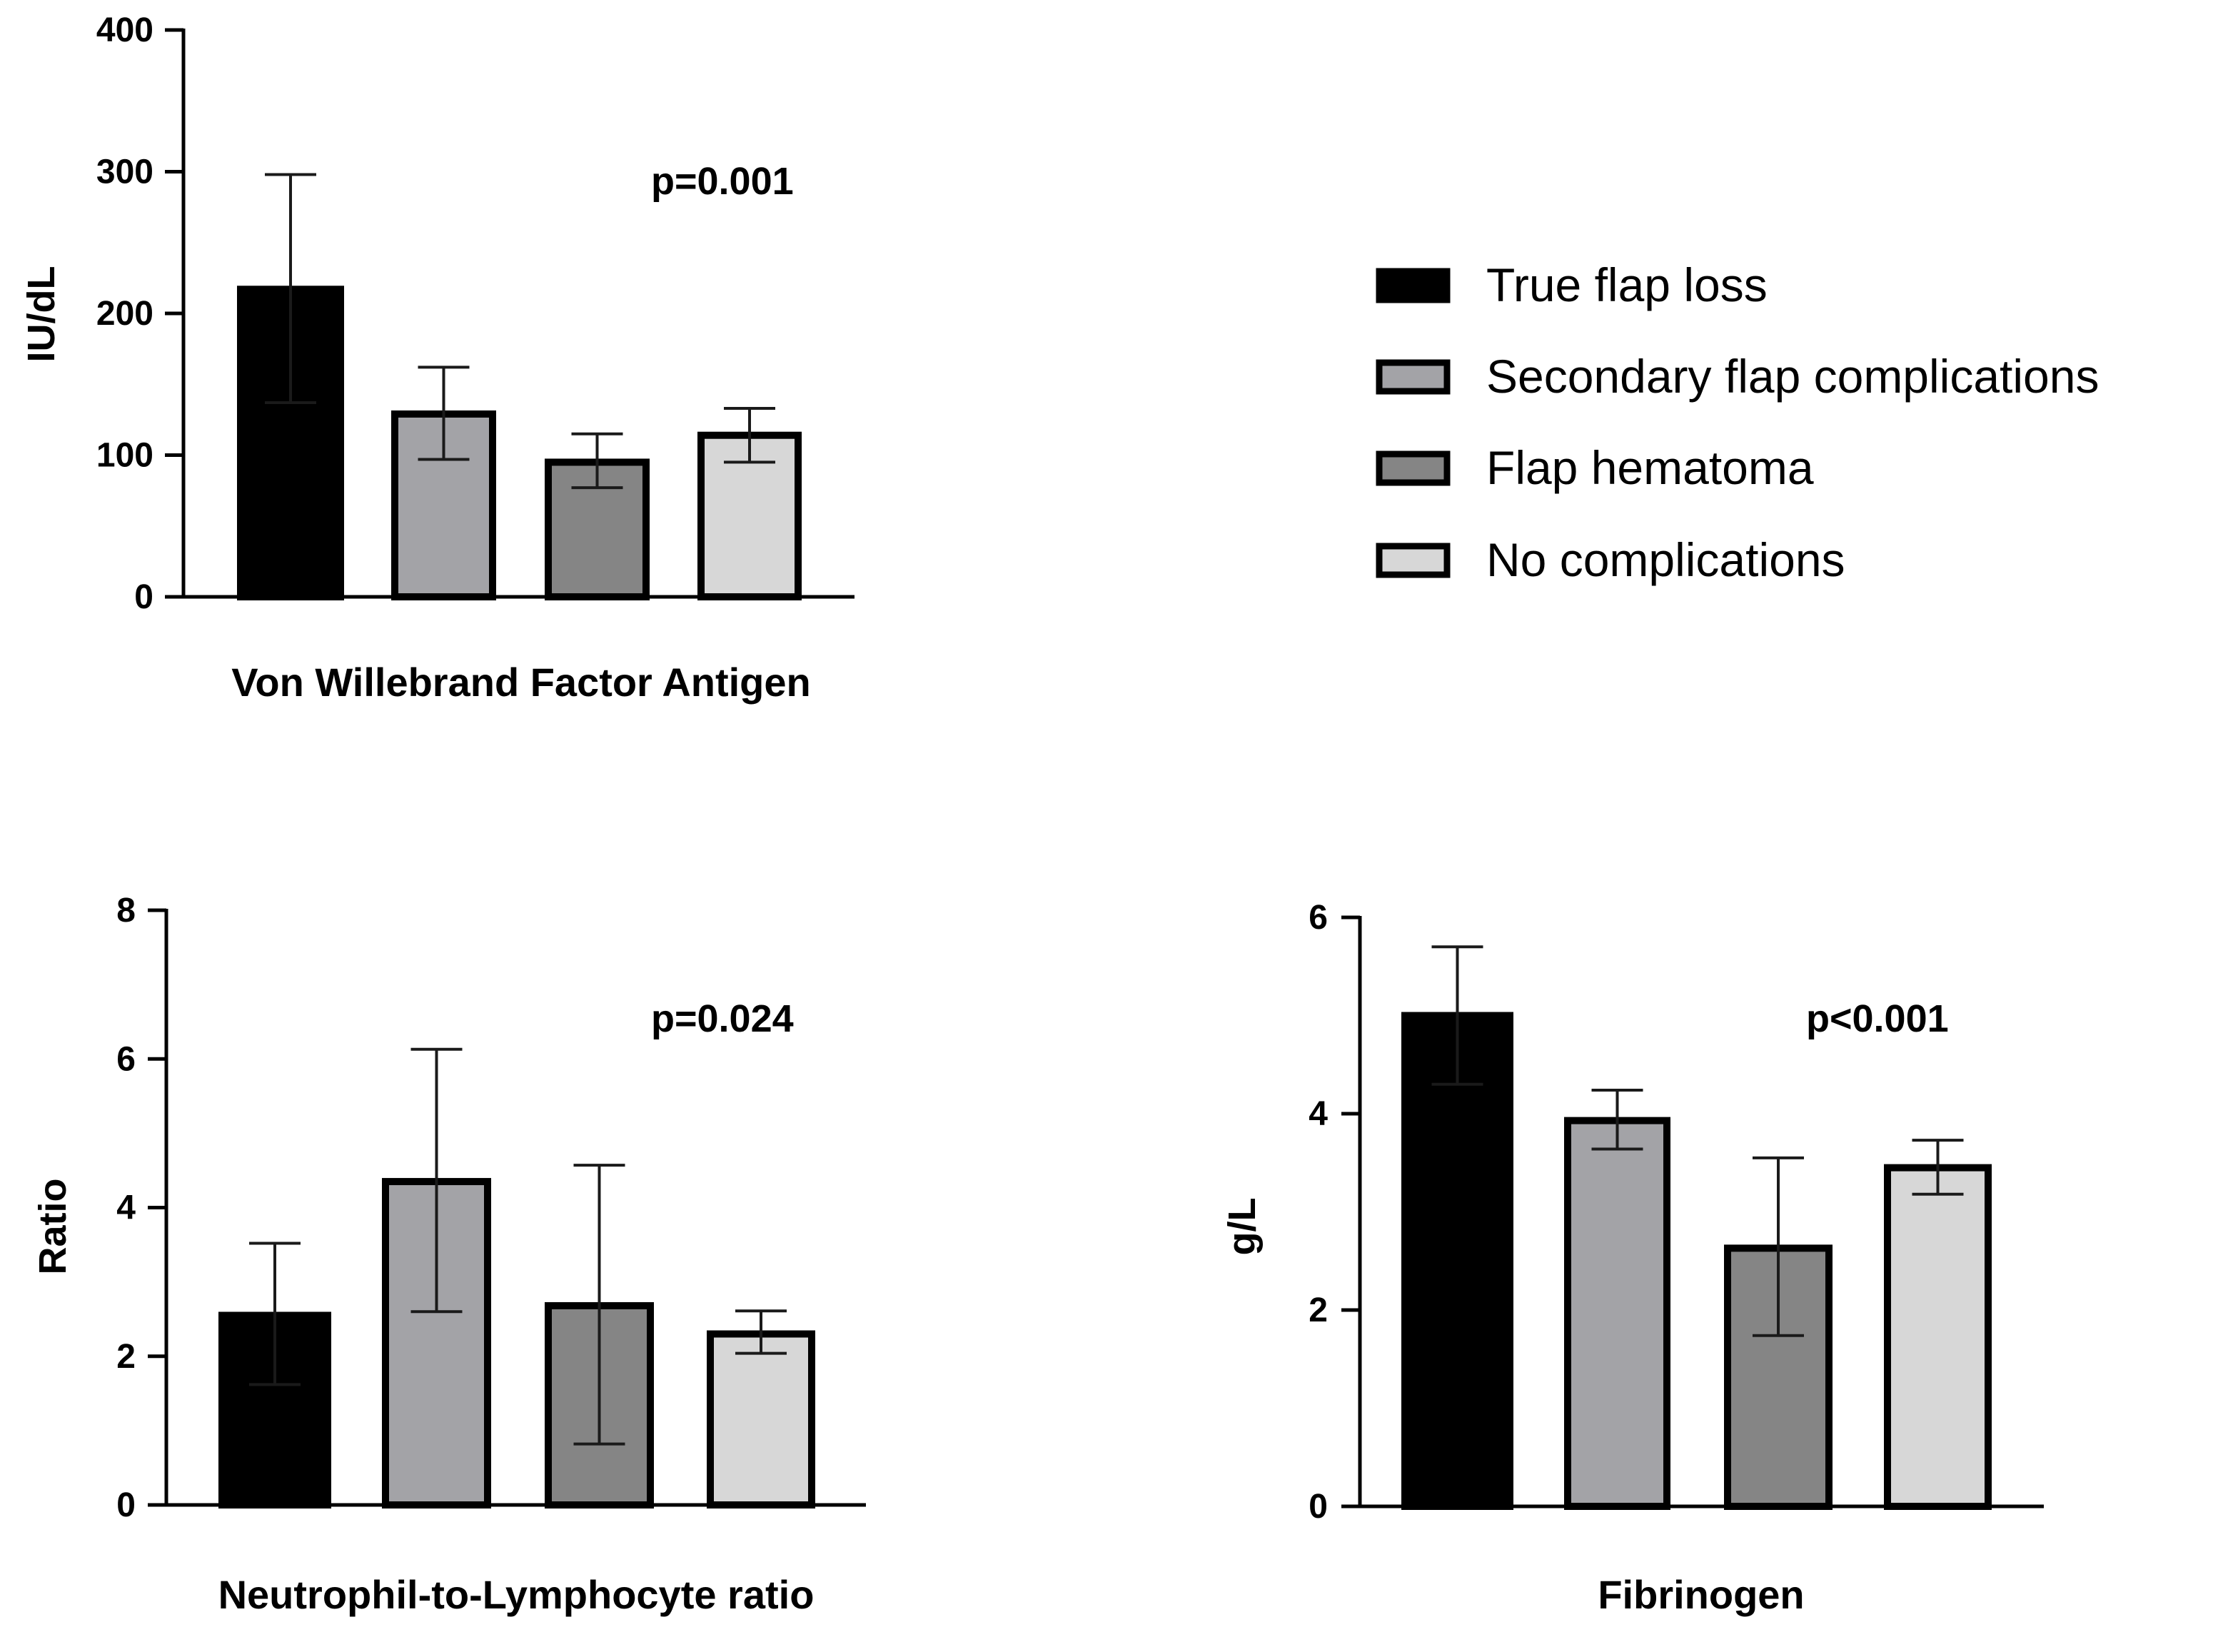 This screenshot has width=2218, height=1652. Describe the element at coordinates (1650, 468) in the screenshot. I see `legend-label: Flap hematoma` at that location.